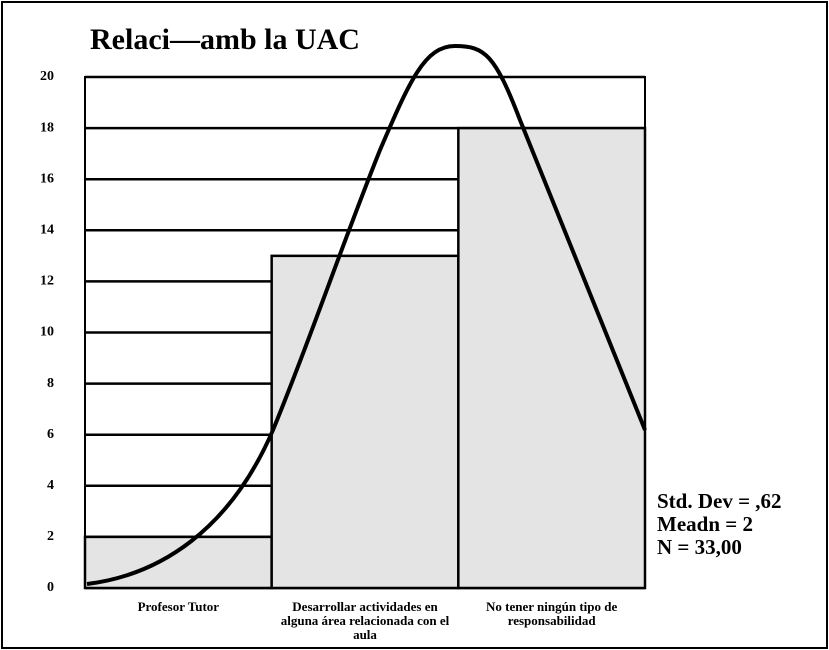  Describe the element at coordinates (705, 524) in the screenshot. I see `stat-annotation: Meadn = 2` at that location.